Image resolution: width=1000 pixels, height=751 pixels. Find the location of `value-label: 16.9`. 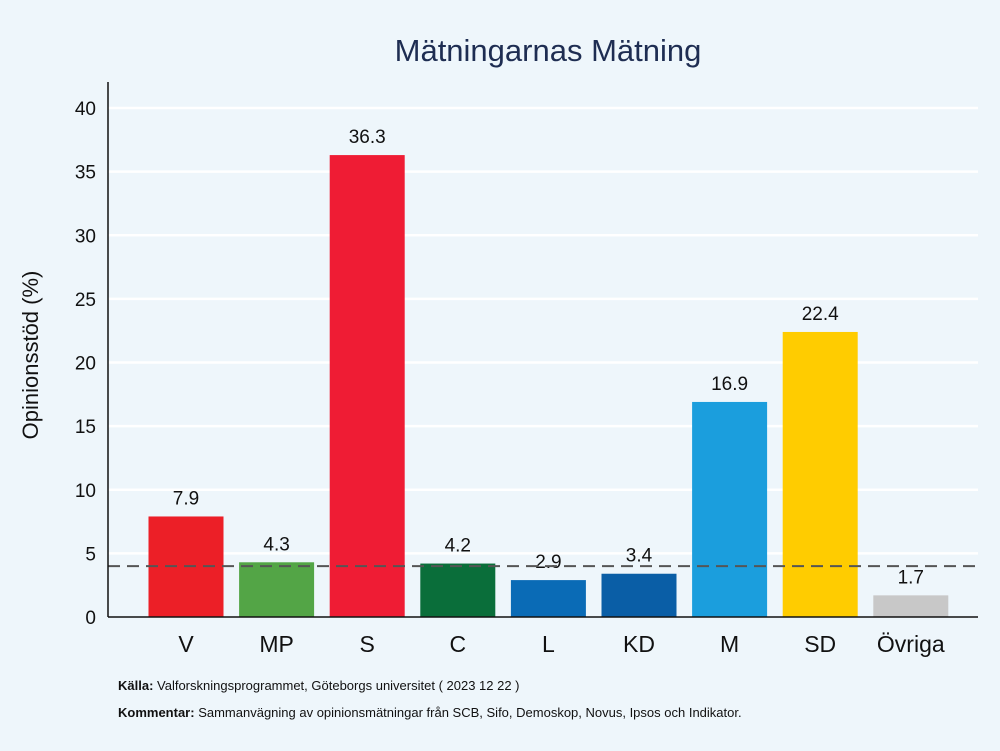

value-label: 16.9 is located at coordinates (729, 384).